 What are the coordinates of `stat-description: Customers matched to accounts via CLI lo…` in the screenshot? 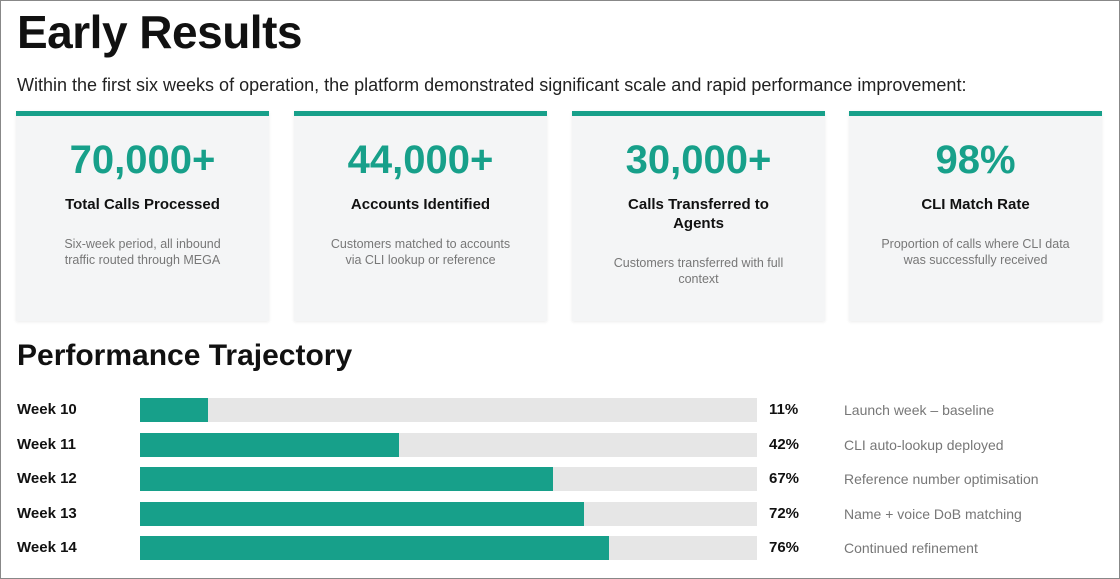 It's located at (420, 252).